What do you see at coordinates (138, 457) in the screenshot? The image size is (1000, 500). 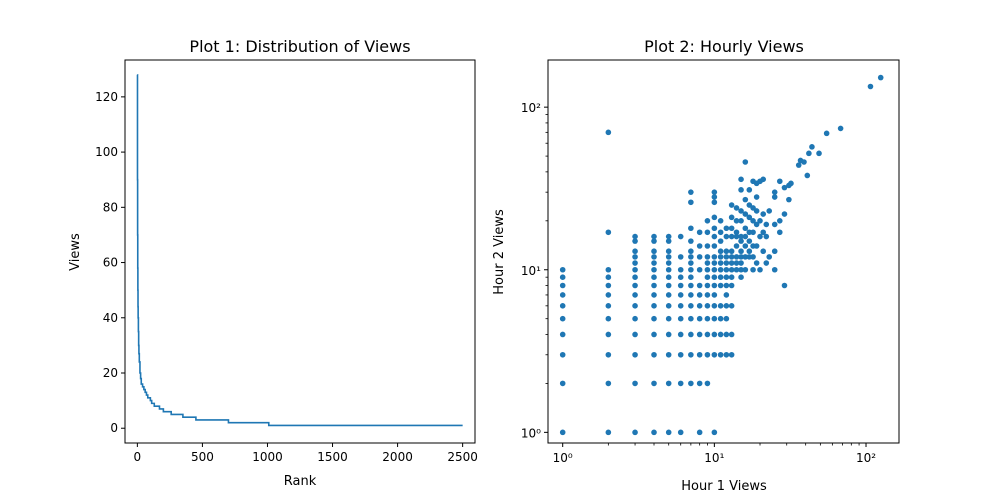 I see `plot-1-x-tick-label: 0` at bounding box center [138, 457].